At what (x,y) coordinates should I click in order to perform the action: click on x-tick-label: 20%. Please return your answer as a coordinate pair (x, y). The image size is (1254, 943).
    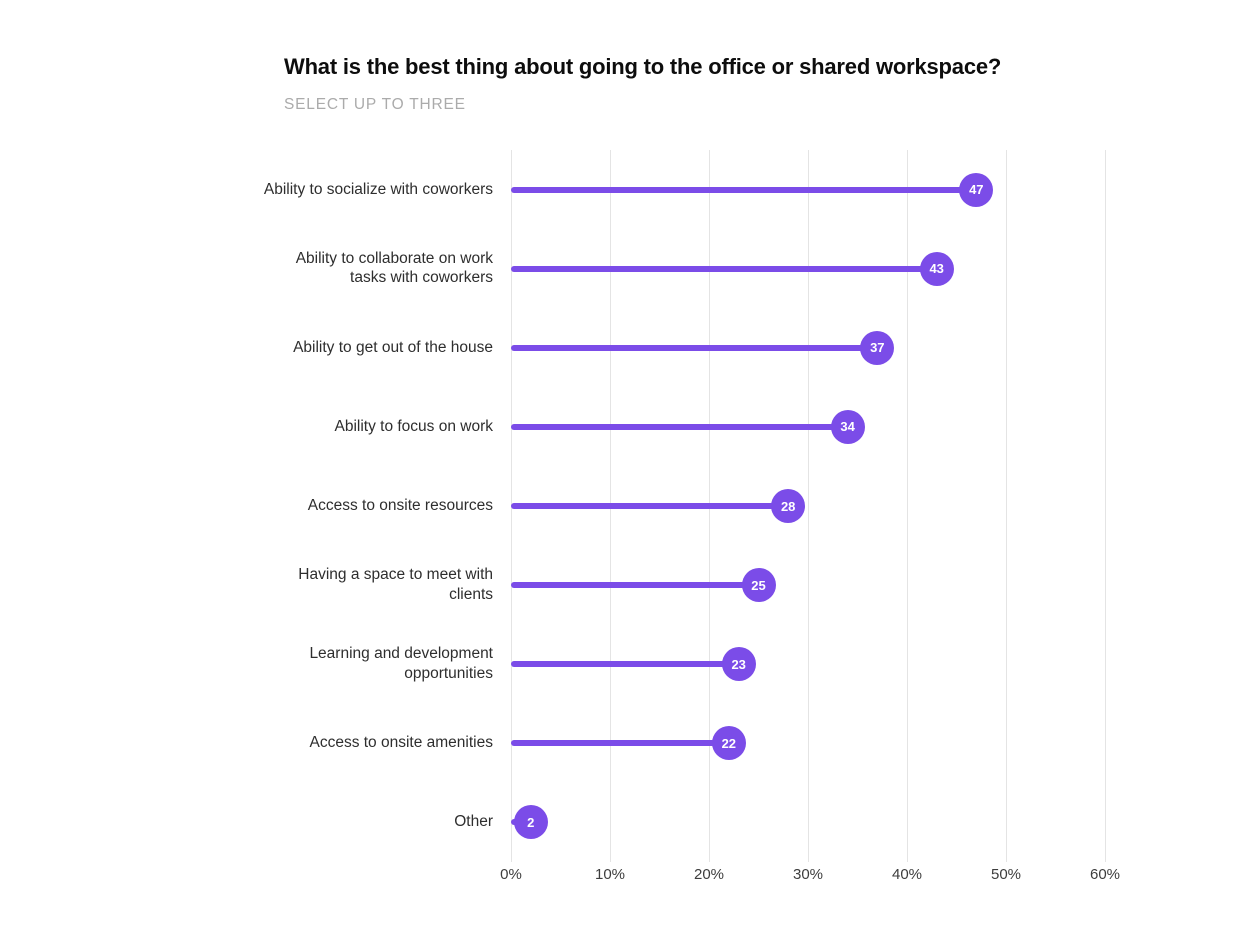
    Looking at the image, I should click on (709, 874).